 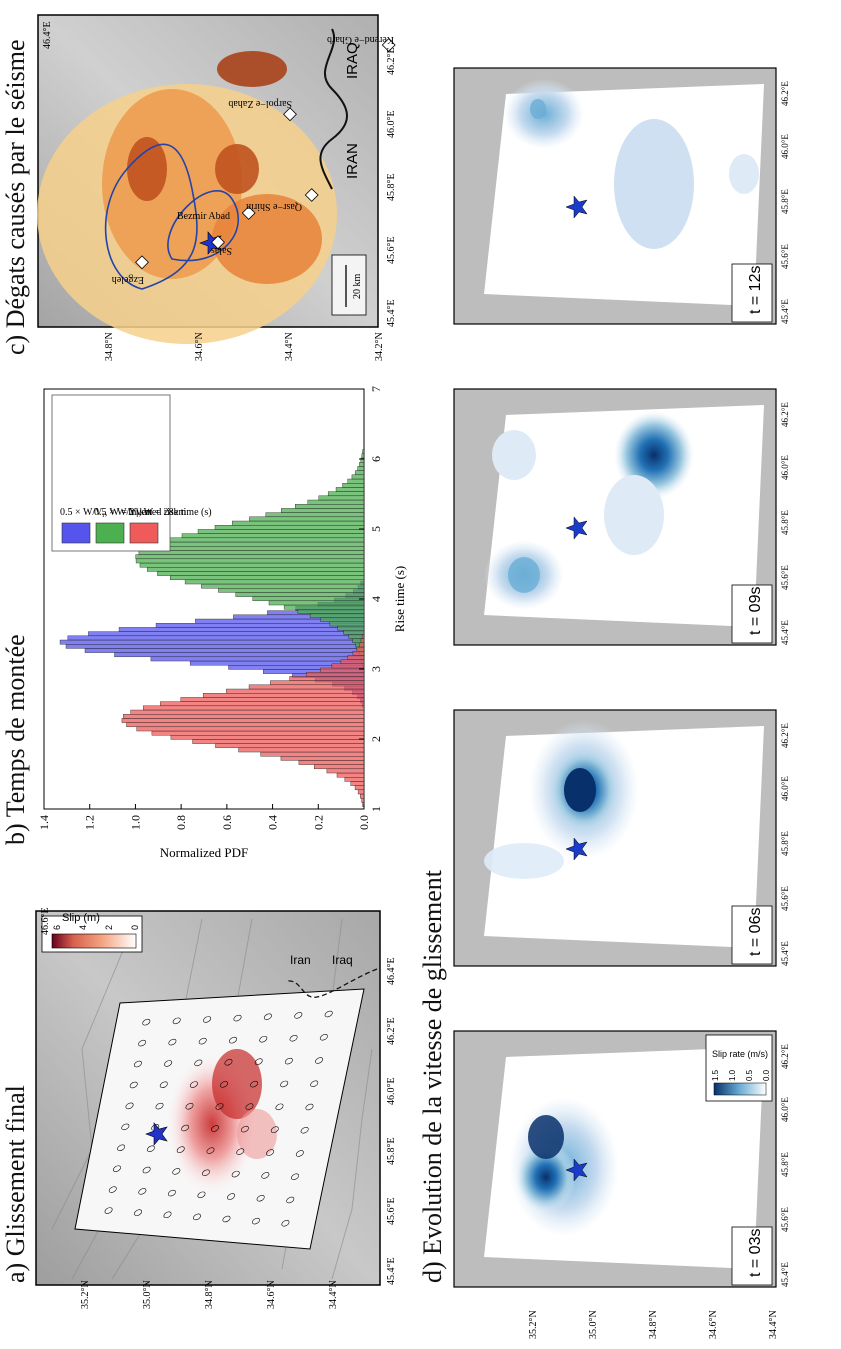 What do you see at coordinates (333, 109) in the screenshot?
I see `border-line-c` at bounding box center [333, 109].